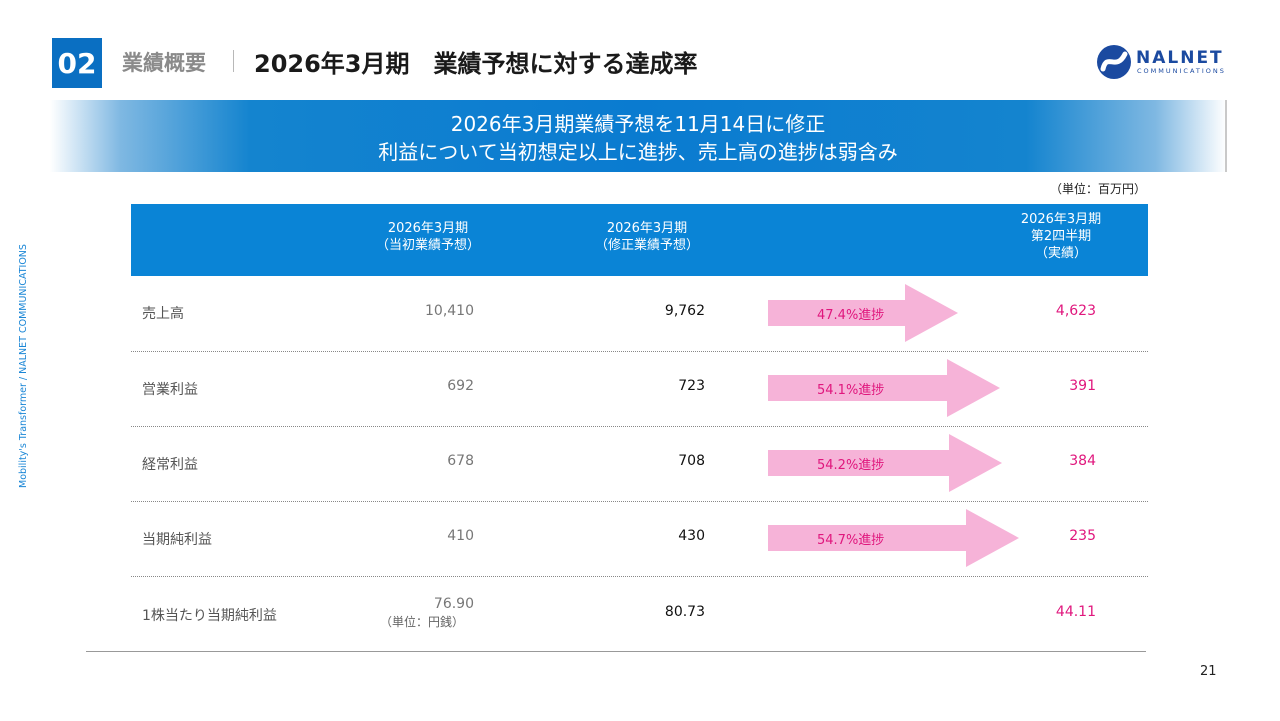 This screenshot has width=1280, height=721. Describe the element at coordinates (851, 390) in the screenshot. I see `operating-profit-progress: 54.1%進捗` at that location.